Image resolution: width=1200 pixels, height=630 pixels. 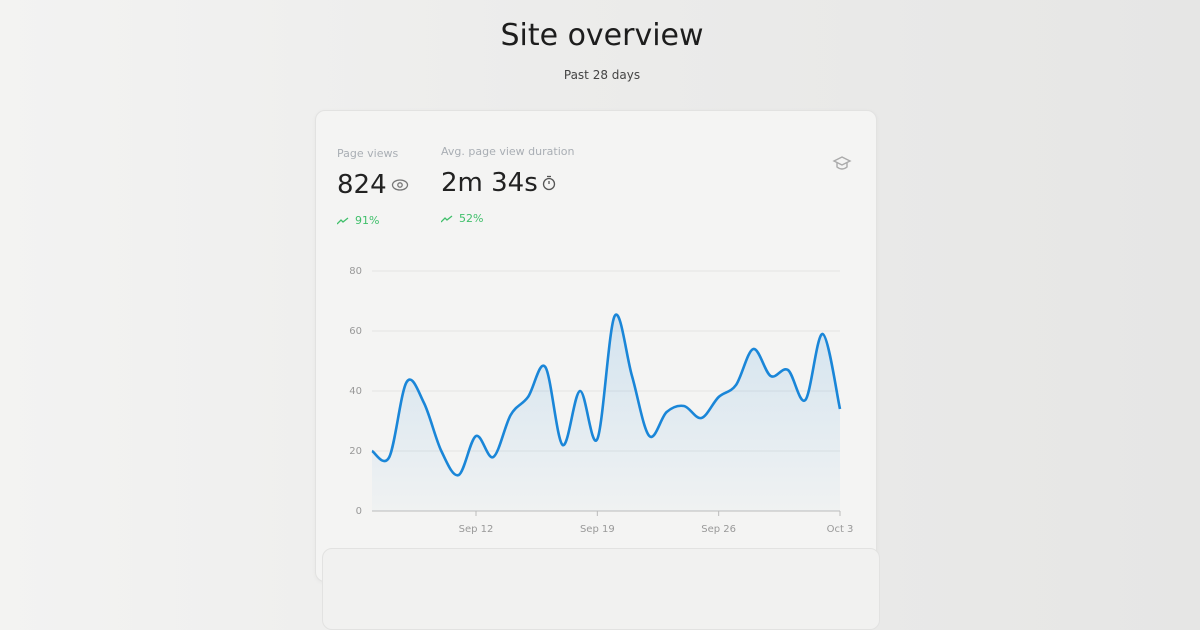 I want to click on stat-label: Page views, so click(x=368, y=153).